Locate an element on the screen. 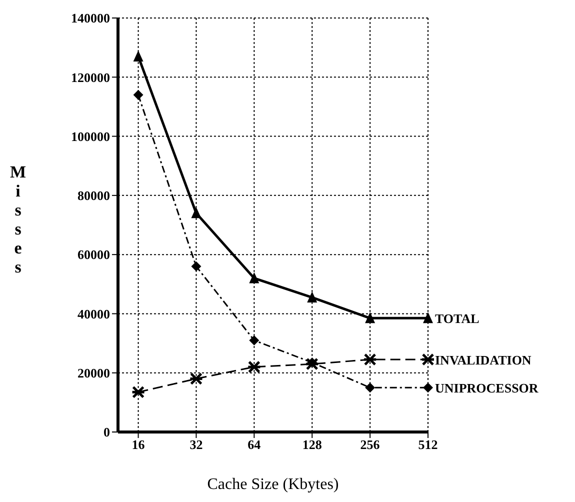 The image size is (575, 502). y-tick-label: 100000 is located at coordinates (90, 136).